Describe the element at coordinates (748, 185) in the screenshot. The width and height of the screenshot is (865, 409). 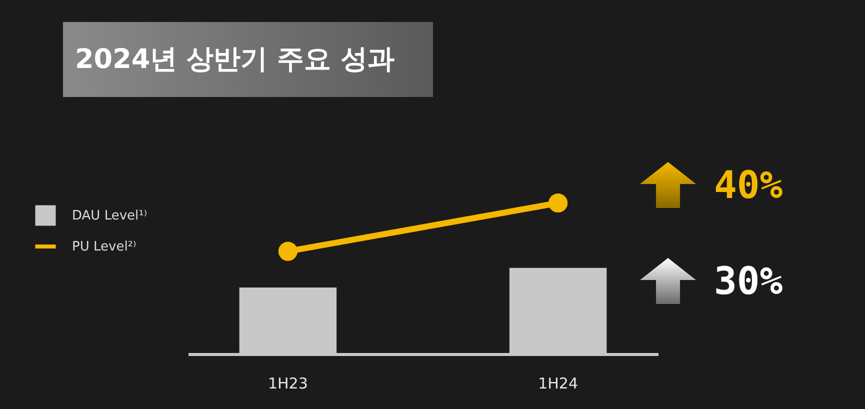
I see `text: 40%` at that location.